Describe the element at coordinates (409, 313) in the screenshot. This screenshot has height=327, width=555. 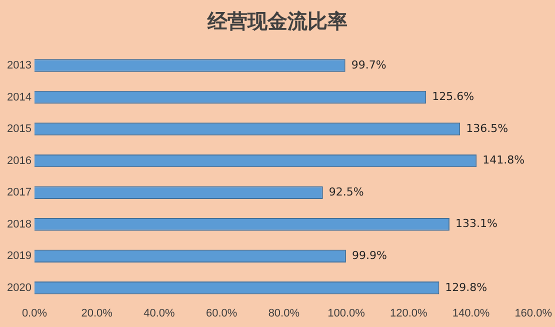
I see `x-tick-label: 120.0%` at that location.